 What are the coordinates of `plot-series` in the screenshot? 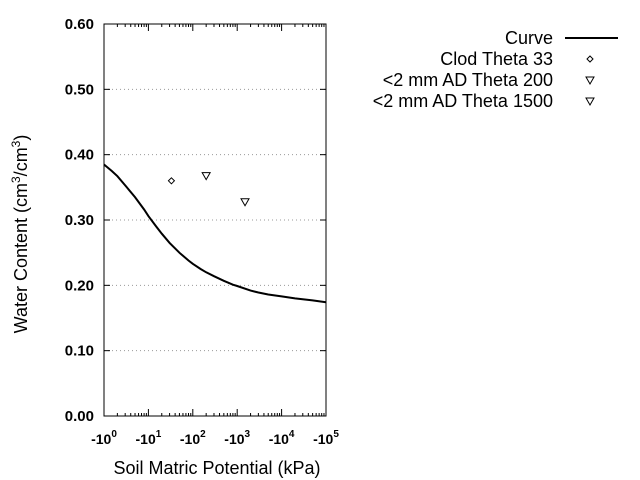 It's located at (215, 233).